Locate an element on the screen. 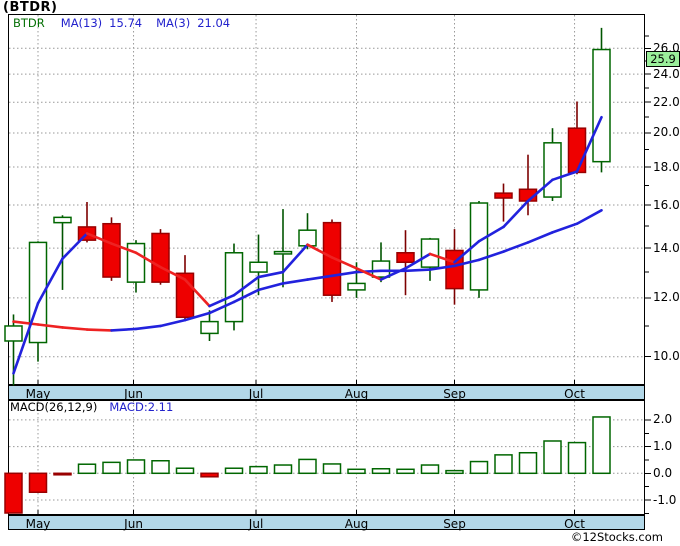 The image size is (680, 546). symbol-label: BTDR is located at coordinates (29, 23).